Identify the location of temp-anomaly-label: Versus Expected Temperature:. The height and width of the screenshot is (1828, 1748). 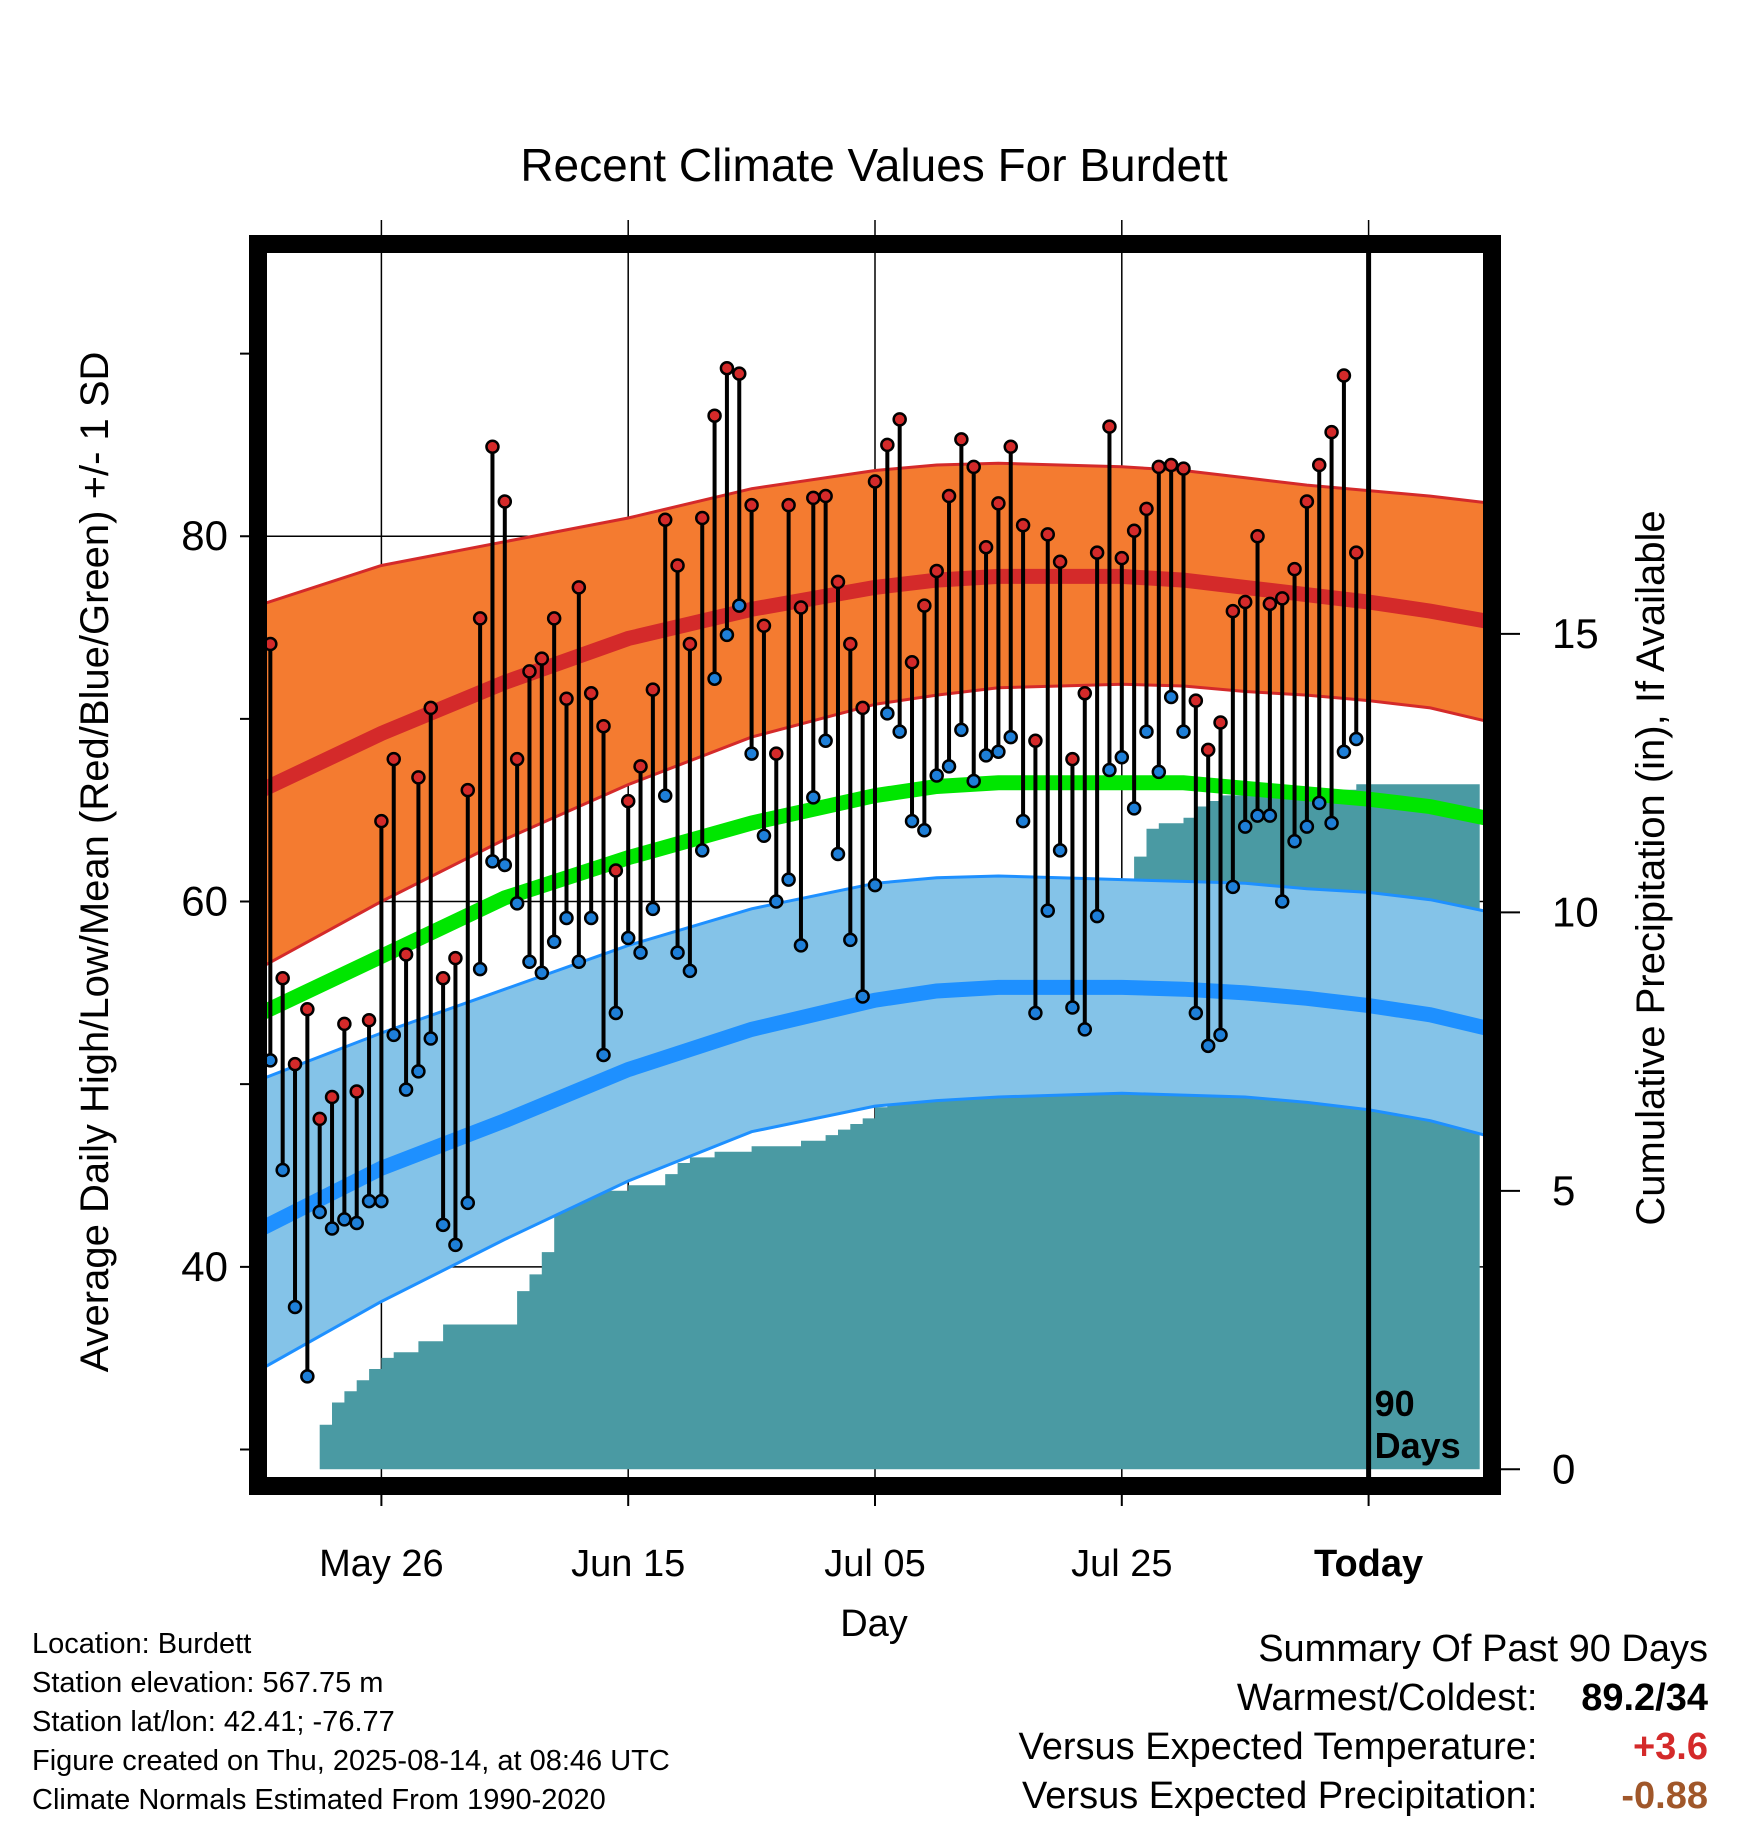
(1278, 1747).